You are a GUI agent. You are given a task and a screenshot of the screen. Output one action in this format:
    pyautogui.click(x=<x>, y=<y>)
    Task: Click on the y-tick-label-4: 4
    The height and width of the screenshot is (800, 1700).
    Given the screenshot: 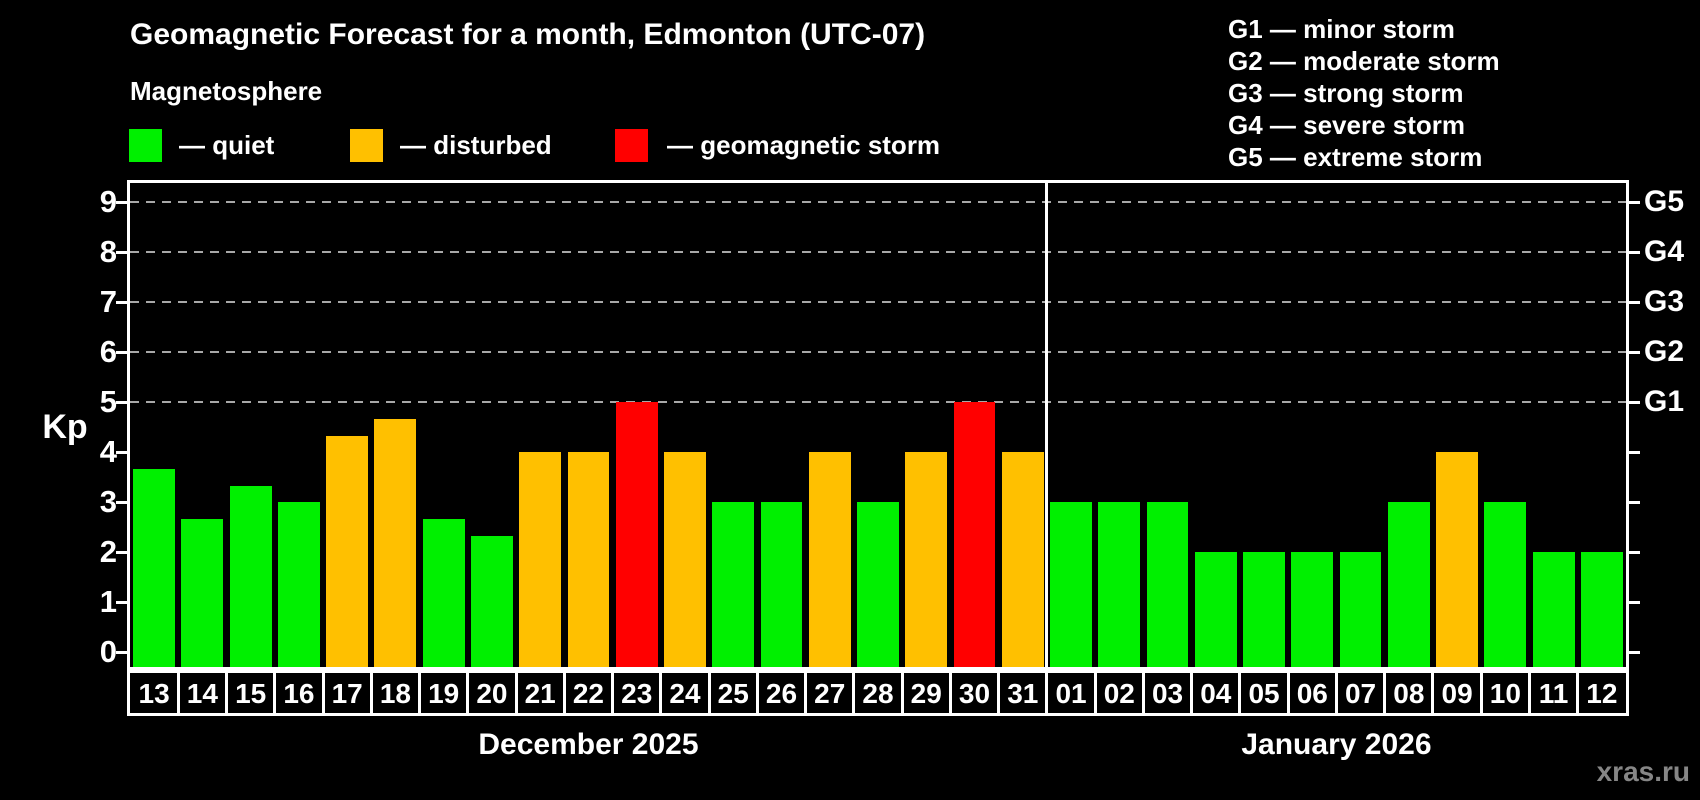 What is the action you would take?
    pyautogui.click(x=108, y=451)
    